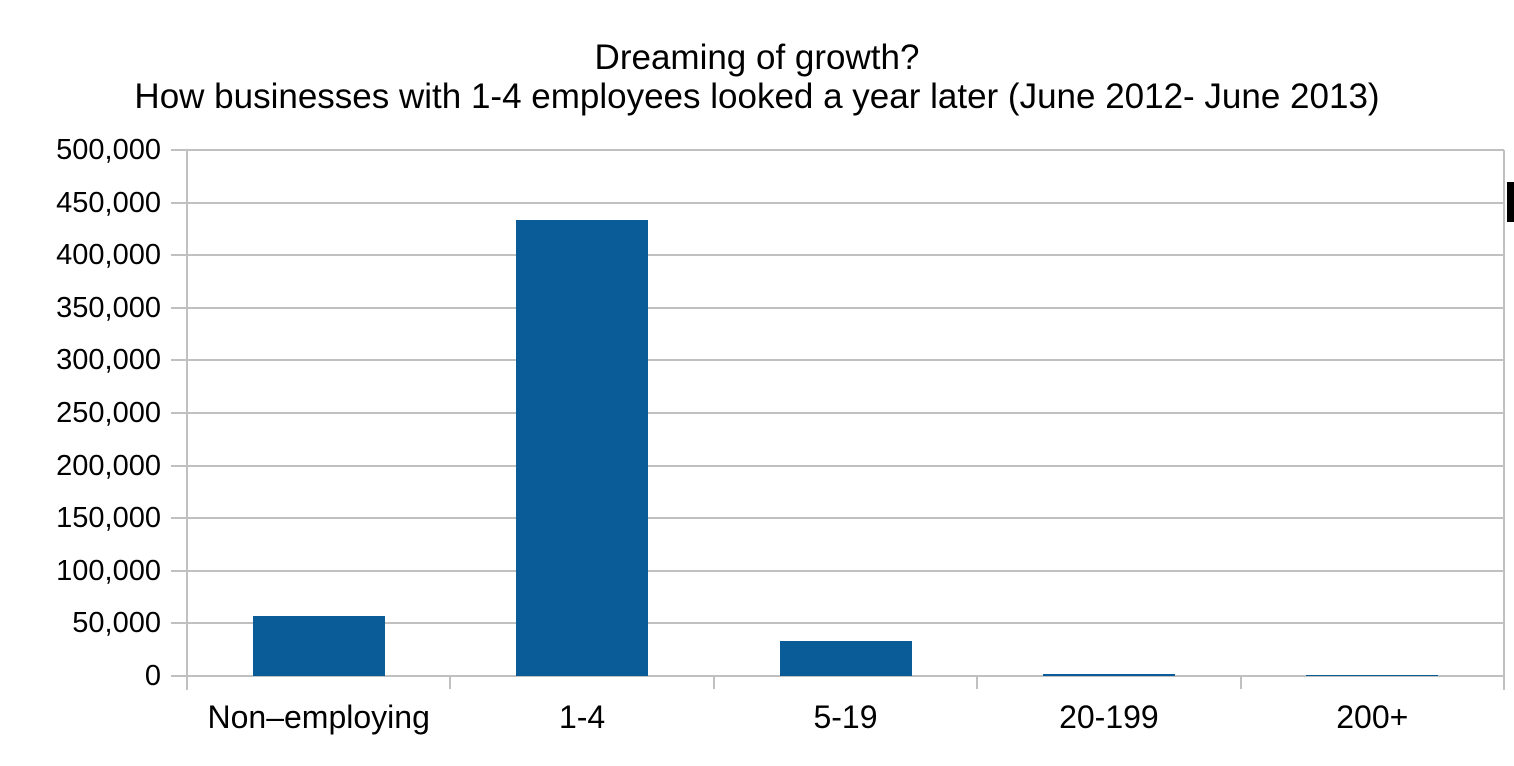 The height and width of the screenshot is (766, 1514). What do you see at coordinates (845, 150) in the screenshot?
I see `gridline-500,000` at bounding box center [845, 150].